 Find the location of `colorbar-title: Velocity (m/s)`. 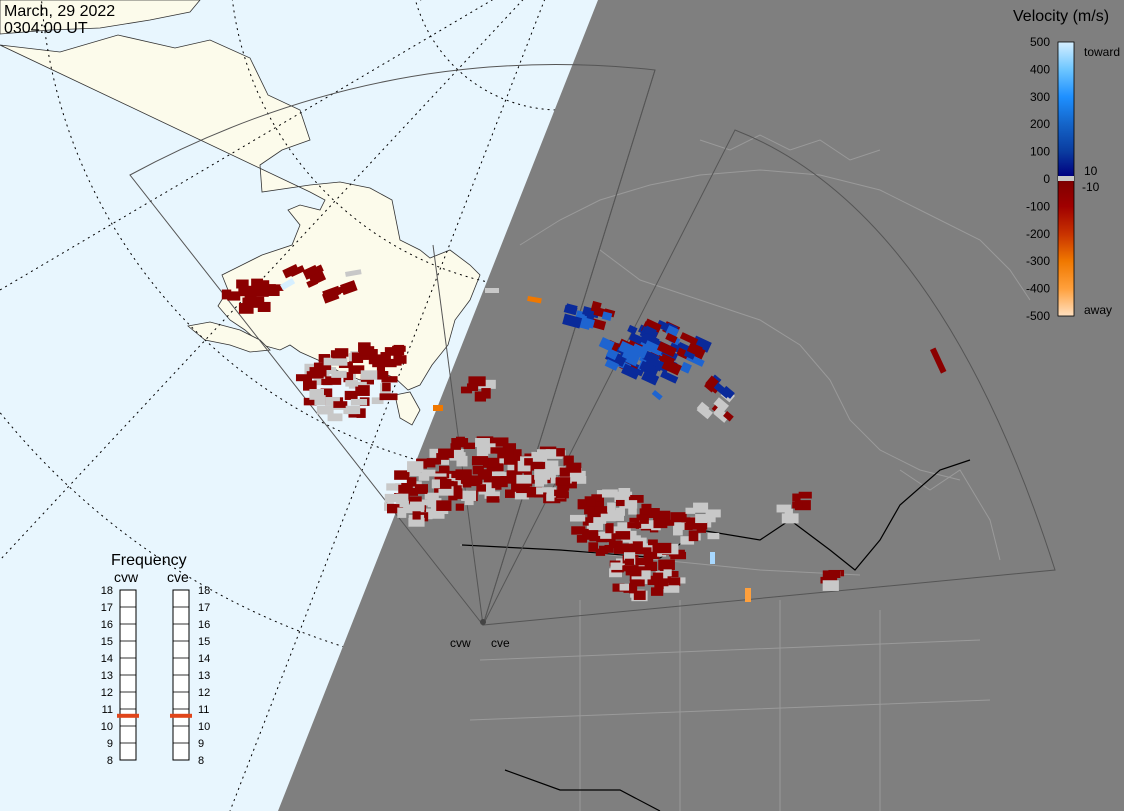

colorbar-title: Velocity (m/s) is located at coordinates (1061, 16).